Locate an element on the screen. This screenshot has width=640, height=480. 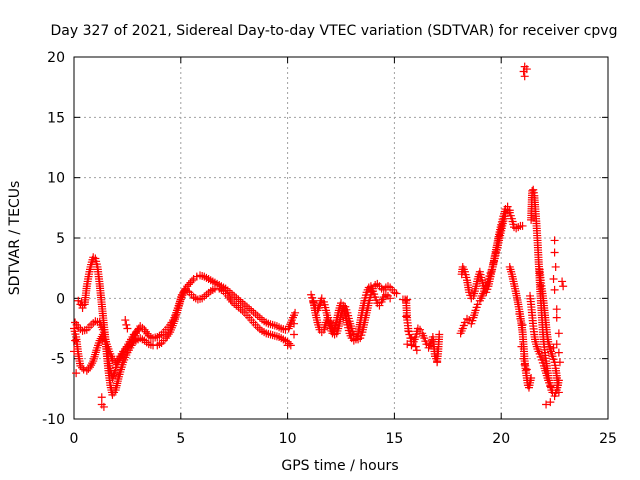
x-tick-label: 25 is located at coordinates (608, 439).